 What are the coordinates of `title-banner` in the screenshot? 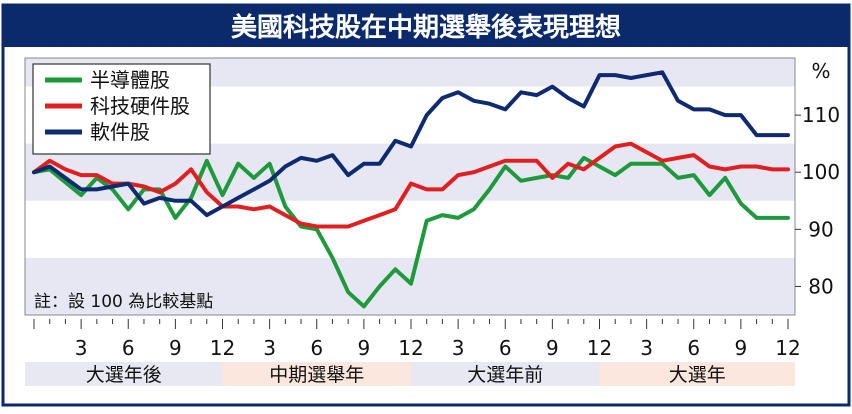 It's located at (426, 26).